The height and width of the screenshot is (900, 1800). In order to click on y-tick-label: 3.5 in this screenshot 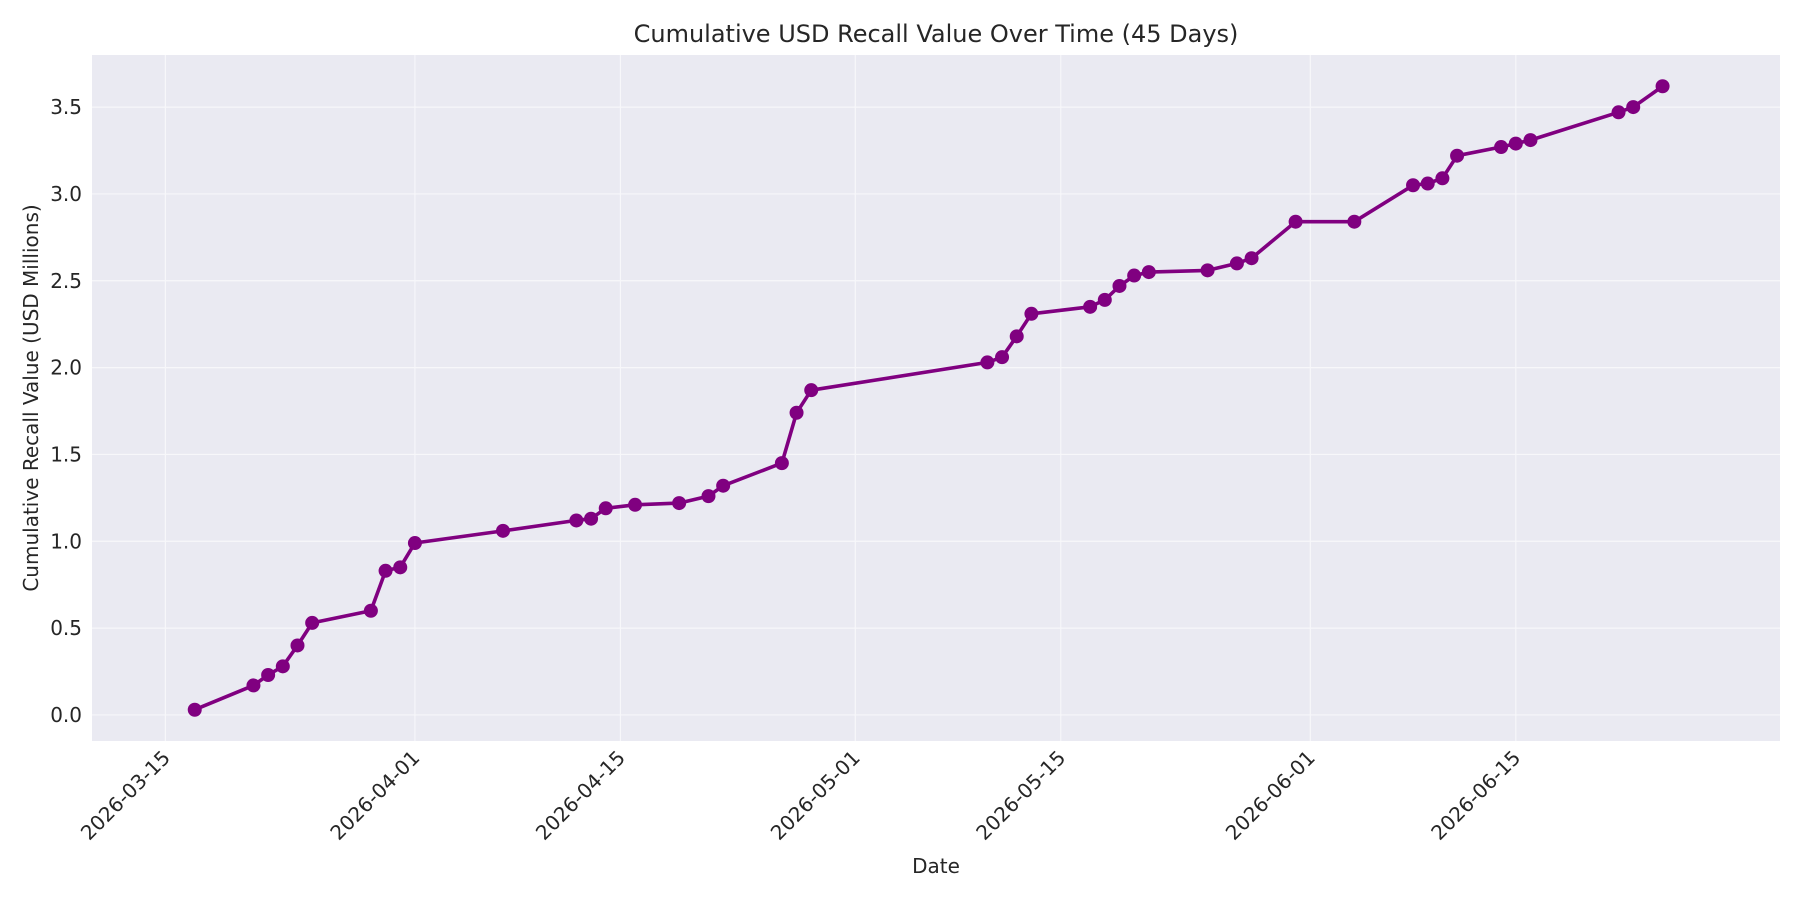, I will do `click(66, 107)`.